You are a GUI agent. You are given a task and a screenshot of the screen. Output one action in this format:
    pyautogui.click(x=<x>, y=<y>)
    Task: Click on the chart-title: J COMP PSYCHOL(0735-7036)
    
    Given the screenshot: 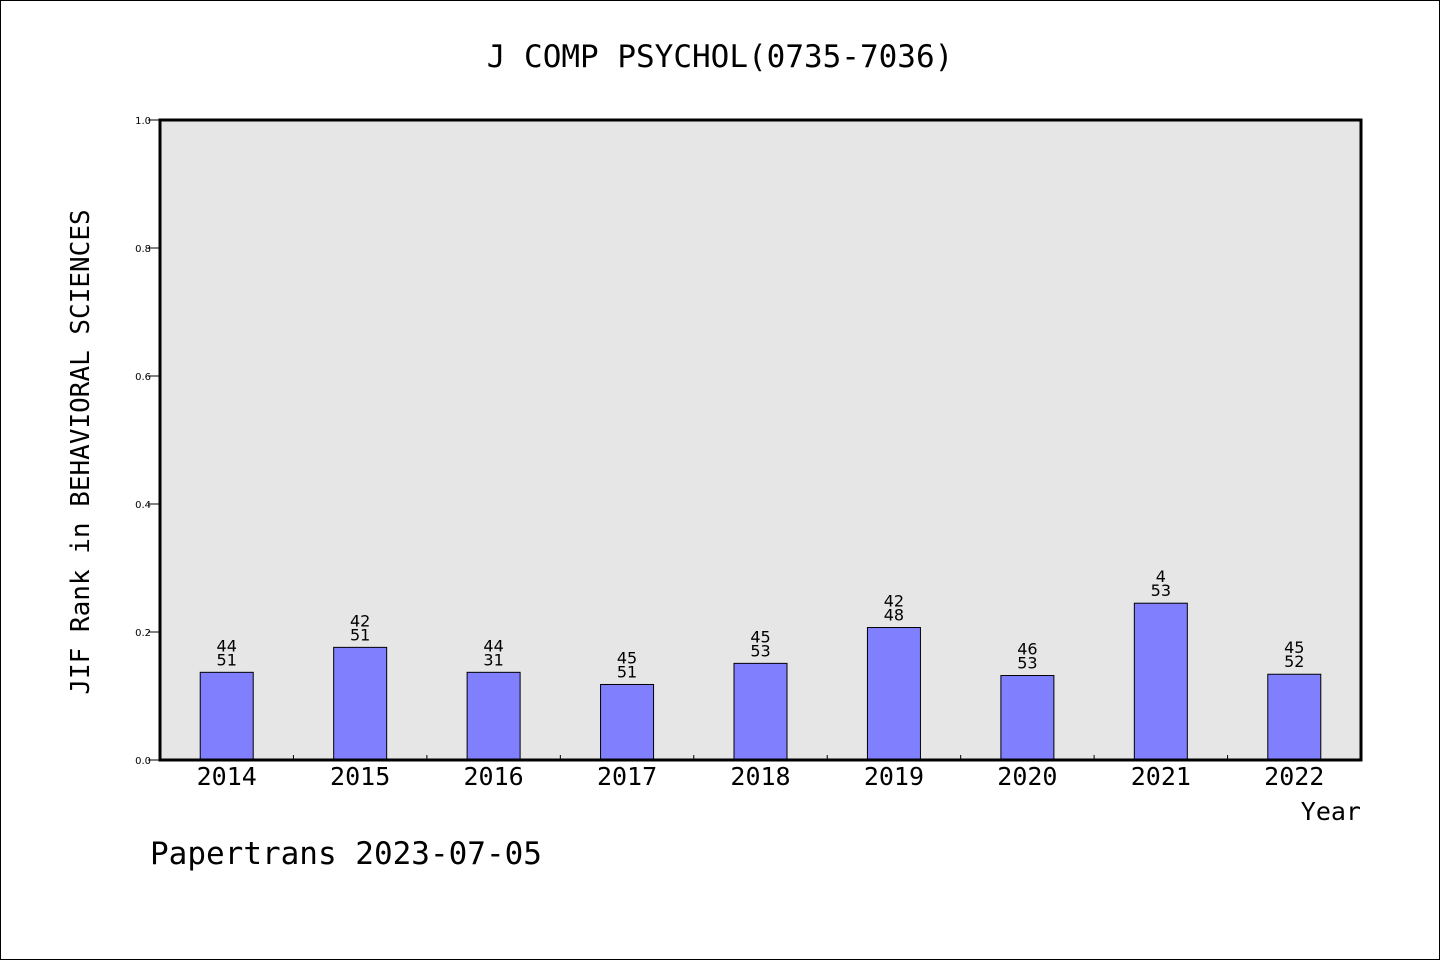 What is the action you would take?
    pyautogui.click(x=720, y=57)
    